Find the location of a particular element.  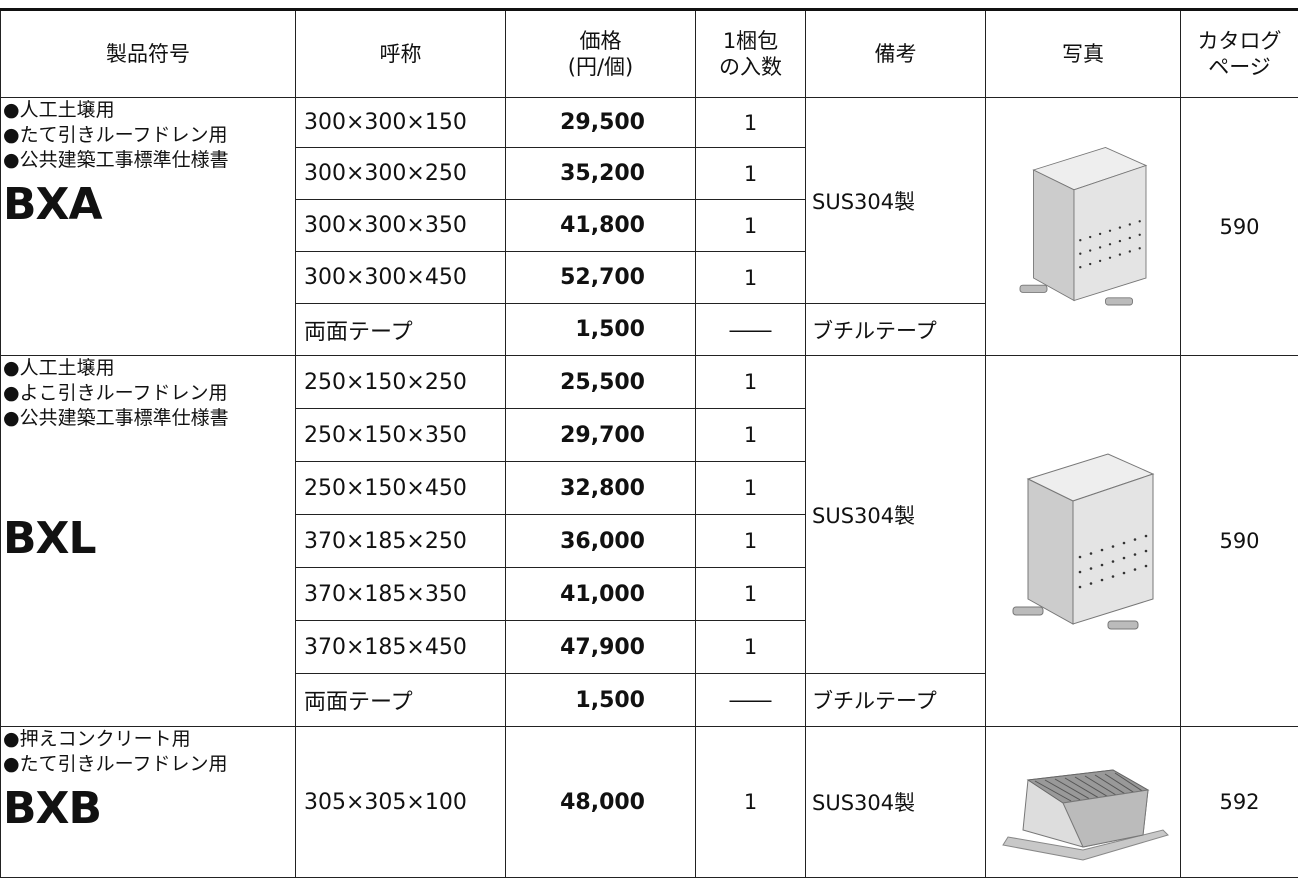

header-line: の入数 is located at coordinates (750, 67).